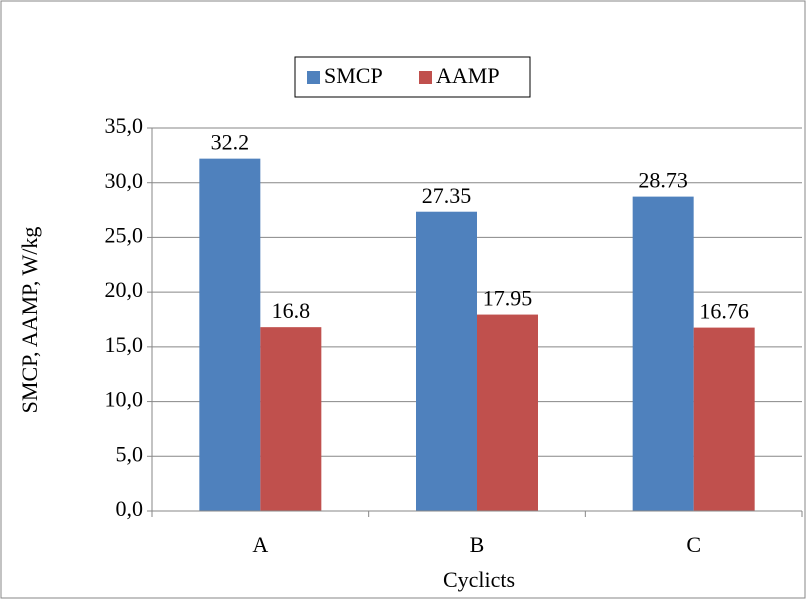 The width and height of the screenshot is (806, 599). What do you see at coordinates (724, 311) in the screenshot?
I see `value-label: 16.76` at bounding box center [724, 311].